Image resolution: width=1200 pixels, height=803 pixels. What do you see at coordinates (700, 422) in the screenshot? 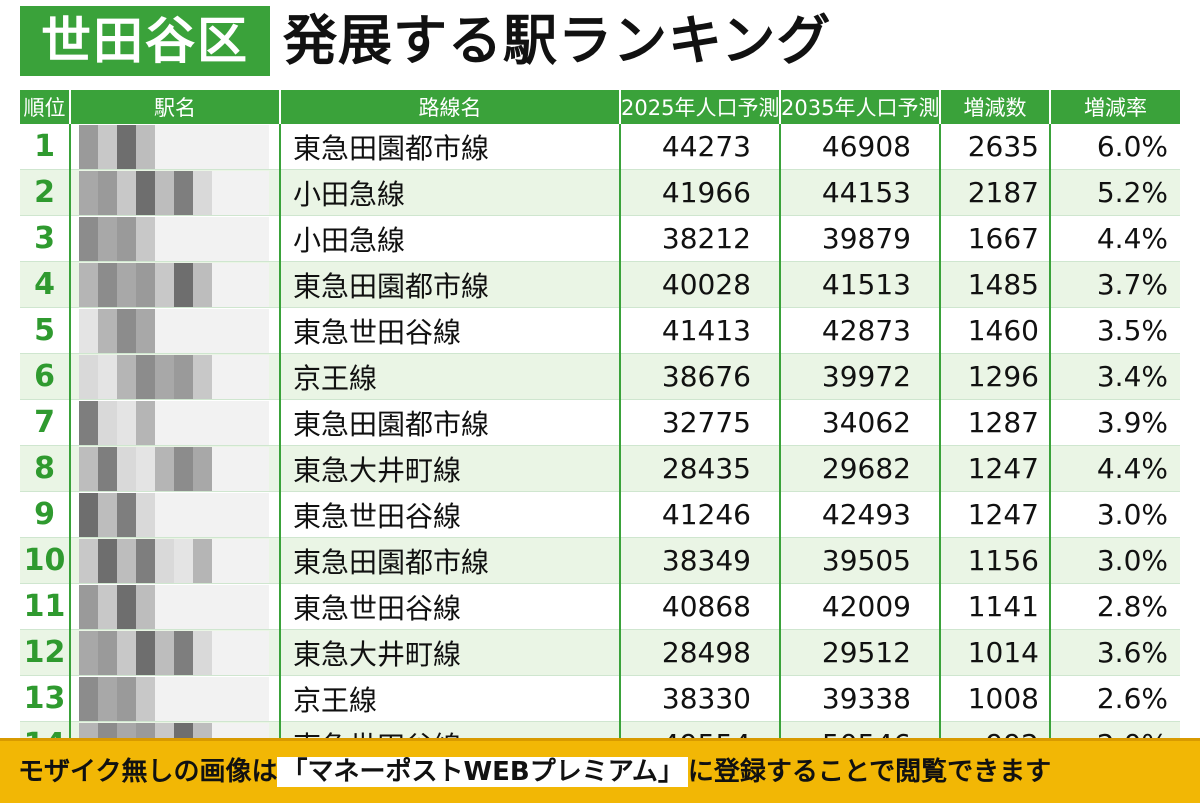
I see `pop2025-cell: 32775` at bounding box center [700, 422].